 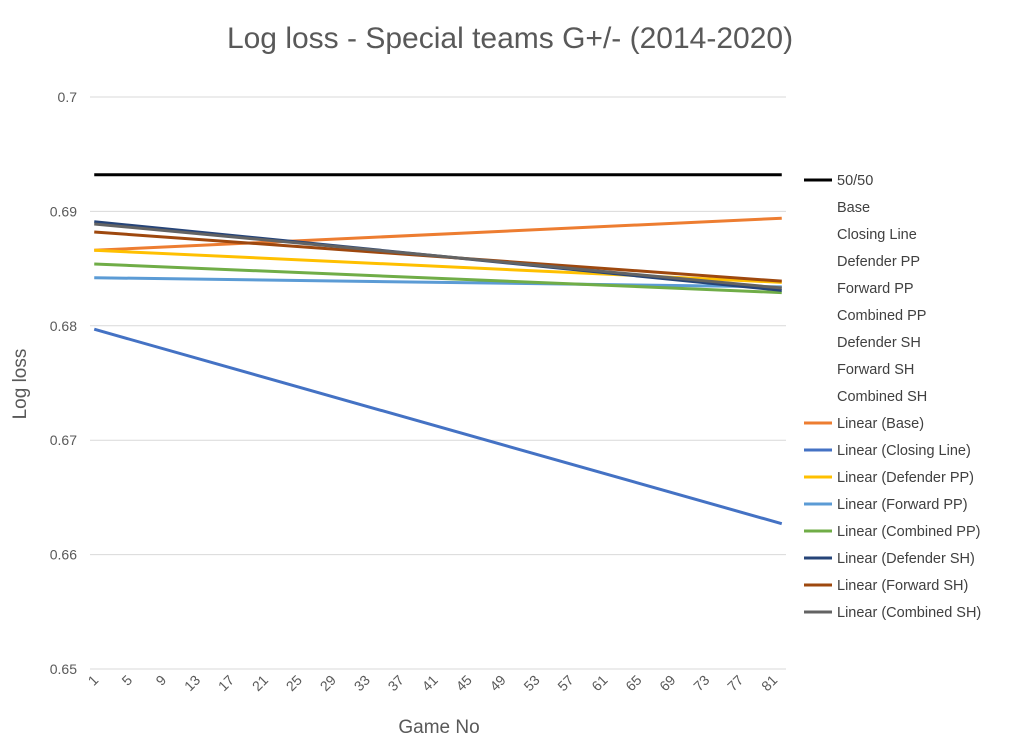 What do you see at coordinates (531, 683) in the screenshot?
I see `x-tick-label: 53` at bounding box center [531, 683].